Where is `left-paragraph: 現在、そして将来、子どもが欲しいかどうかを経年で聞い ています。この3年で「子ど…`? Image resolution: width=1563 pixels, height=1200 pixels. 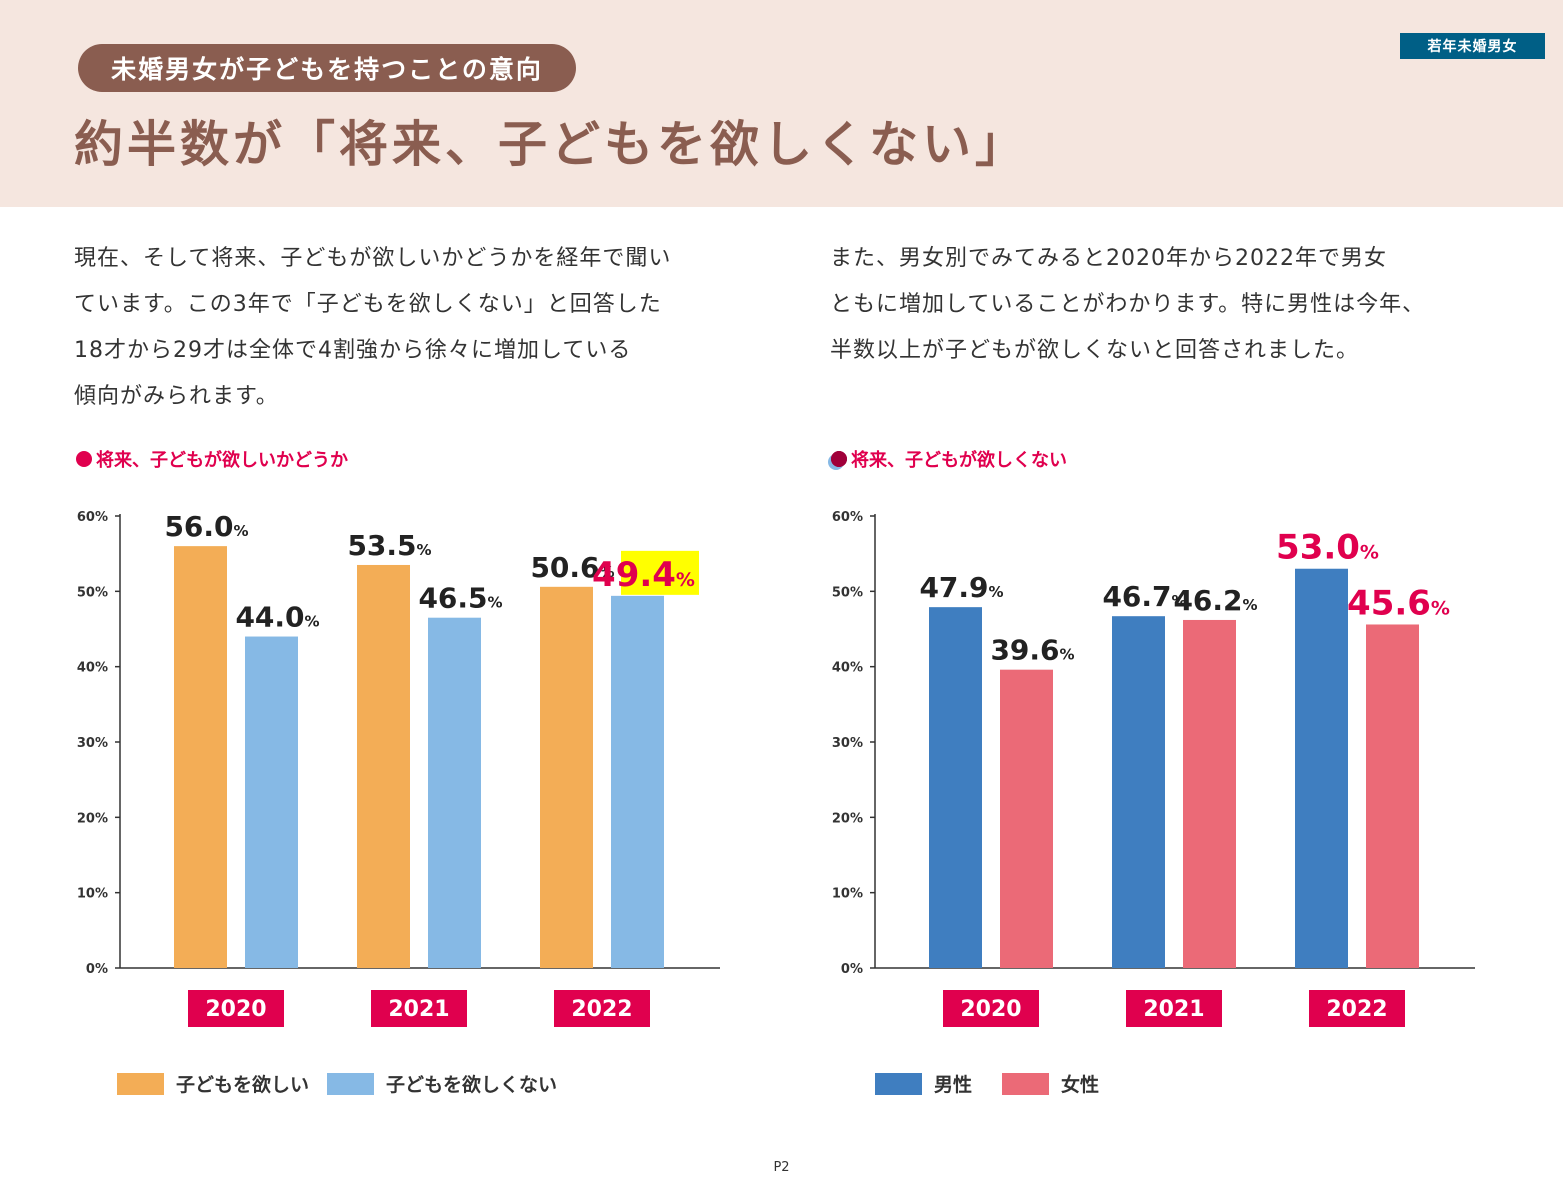
left-paragraph: 現在、そして将来、子どもが欲しいかどうかを経年で聞い ています。この3年で「子ど… is located at coordinates (372, 328).